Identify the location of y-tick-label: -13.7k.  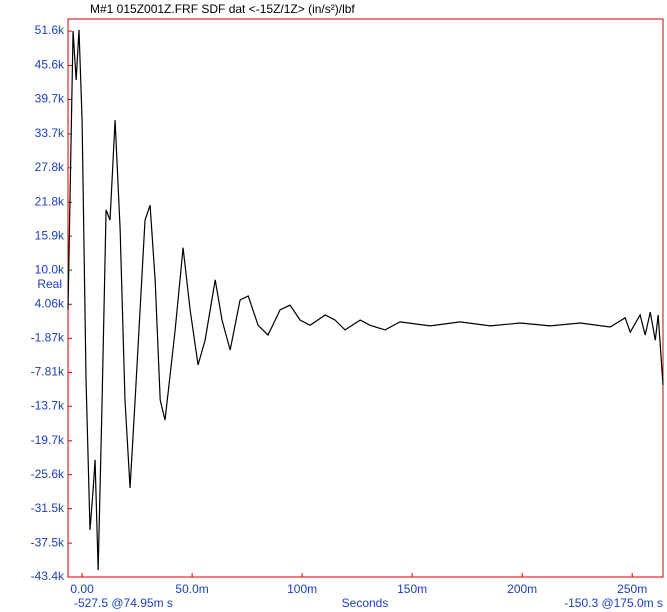
(48, 405).